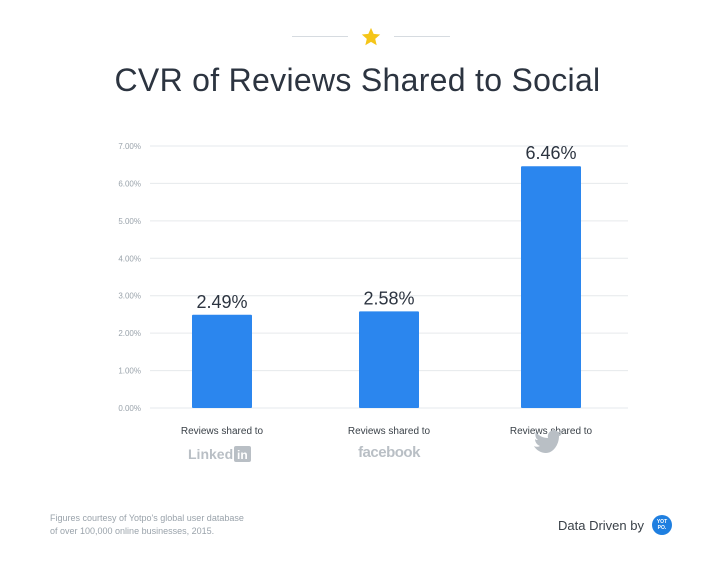  What do you see at coordinates (210, 454) in the screenshot?
I see `linkedin-logo-text: Linked` at bounding box center [210, 454].